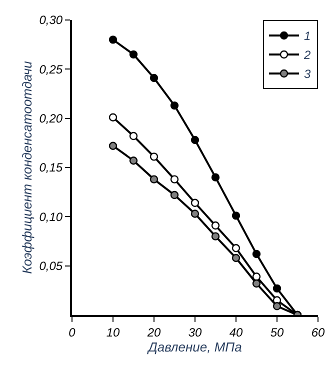 The image size is (336, 365). I want to click on x-tick-label: 60, so click(318, 332).